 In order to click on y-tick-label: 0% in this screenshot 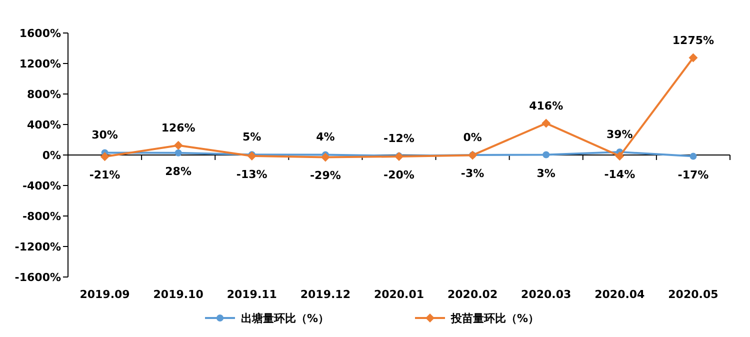, I will do `click(51, 155)`.